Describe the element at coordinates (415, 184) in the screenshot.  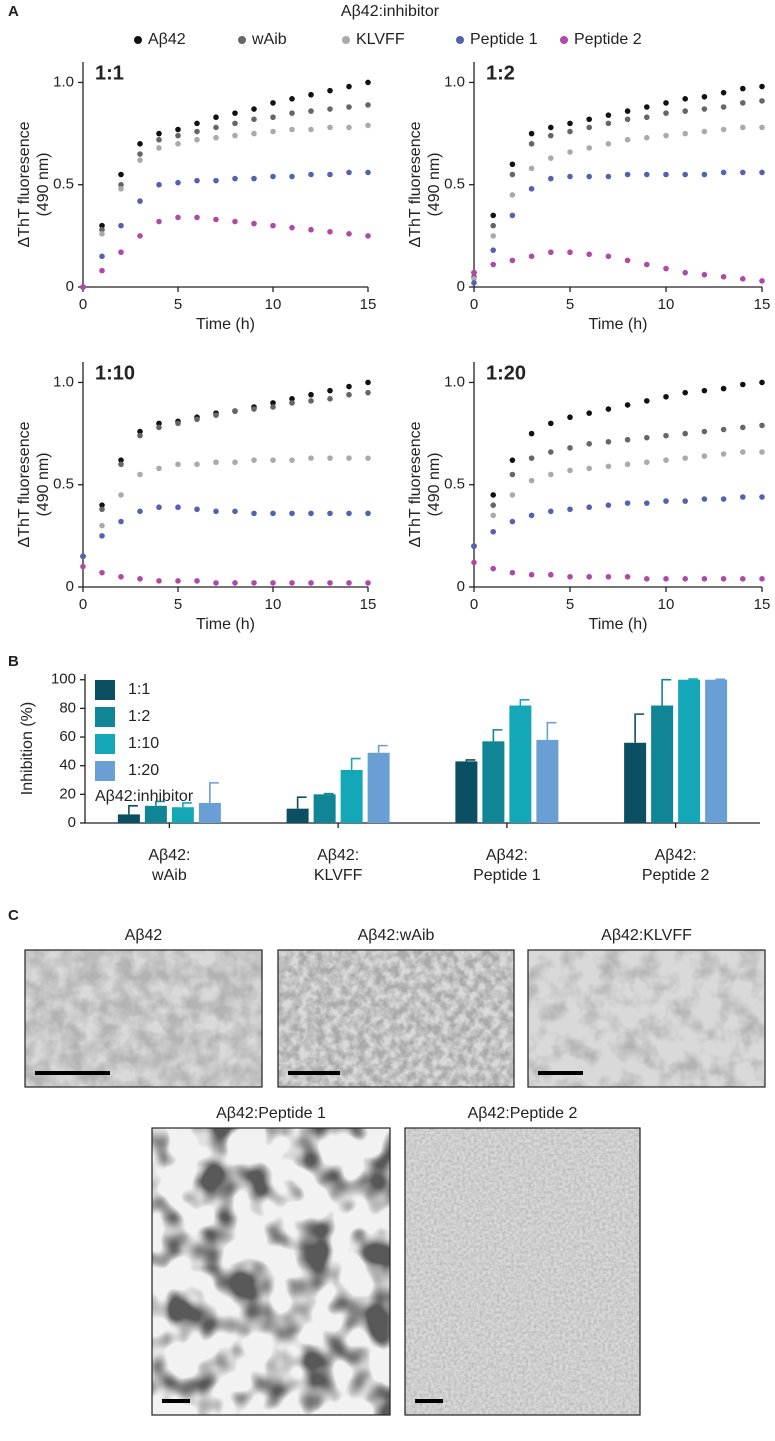
I see `y-axis-label: ΔThT fluoresence` at that location.